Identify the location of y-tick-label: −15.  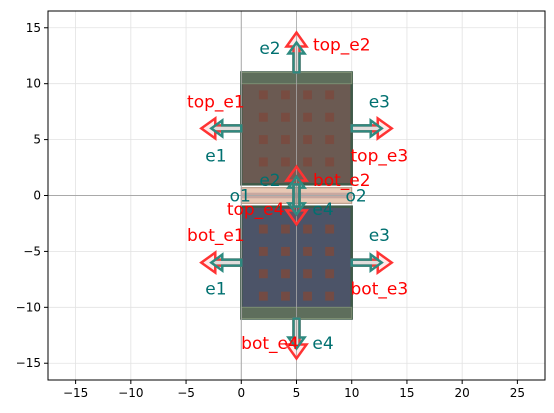
(28, 363).